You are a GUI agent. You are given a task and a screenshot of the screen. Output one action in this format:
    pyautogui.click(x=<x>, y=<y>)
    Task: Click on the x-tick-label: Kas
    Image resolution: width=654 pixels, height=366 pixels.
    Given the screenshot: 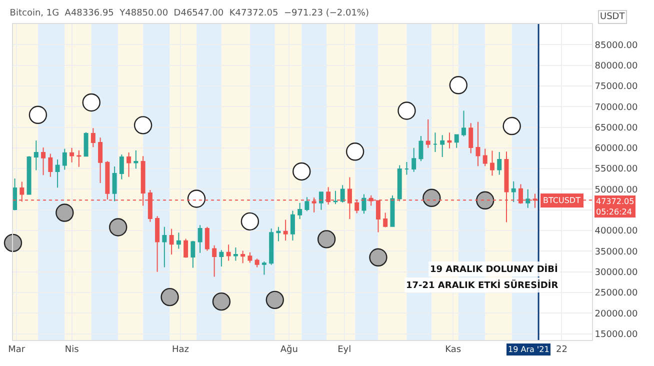 What is the action you would take?
    pyautogui.click(x=453, y=349)
    